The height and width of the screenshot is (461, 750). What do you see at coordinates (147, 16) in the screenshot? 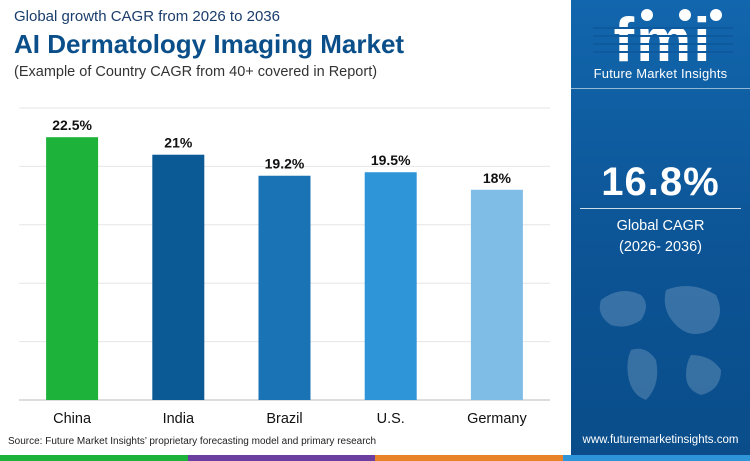
I see `chart-subtitle-top: Global growth CAGR from 2026 to 2036` at bounding box center [147, 16].